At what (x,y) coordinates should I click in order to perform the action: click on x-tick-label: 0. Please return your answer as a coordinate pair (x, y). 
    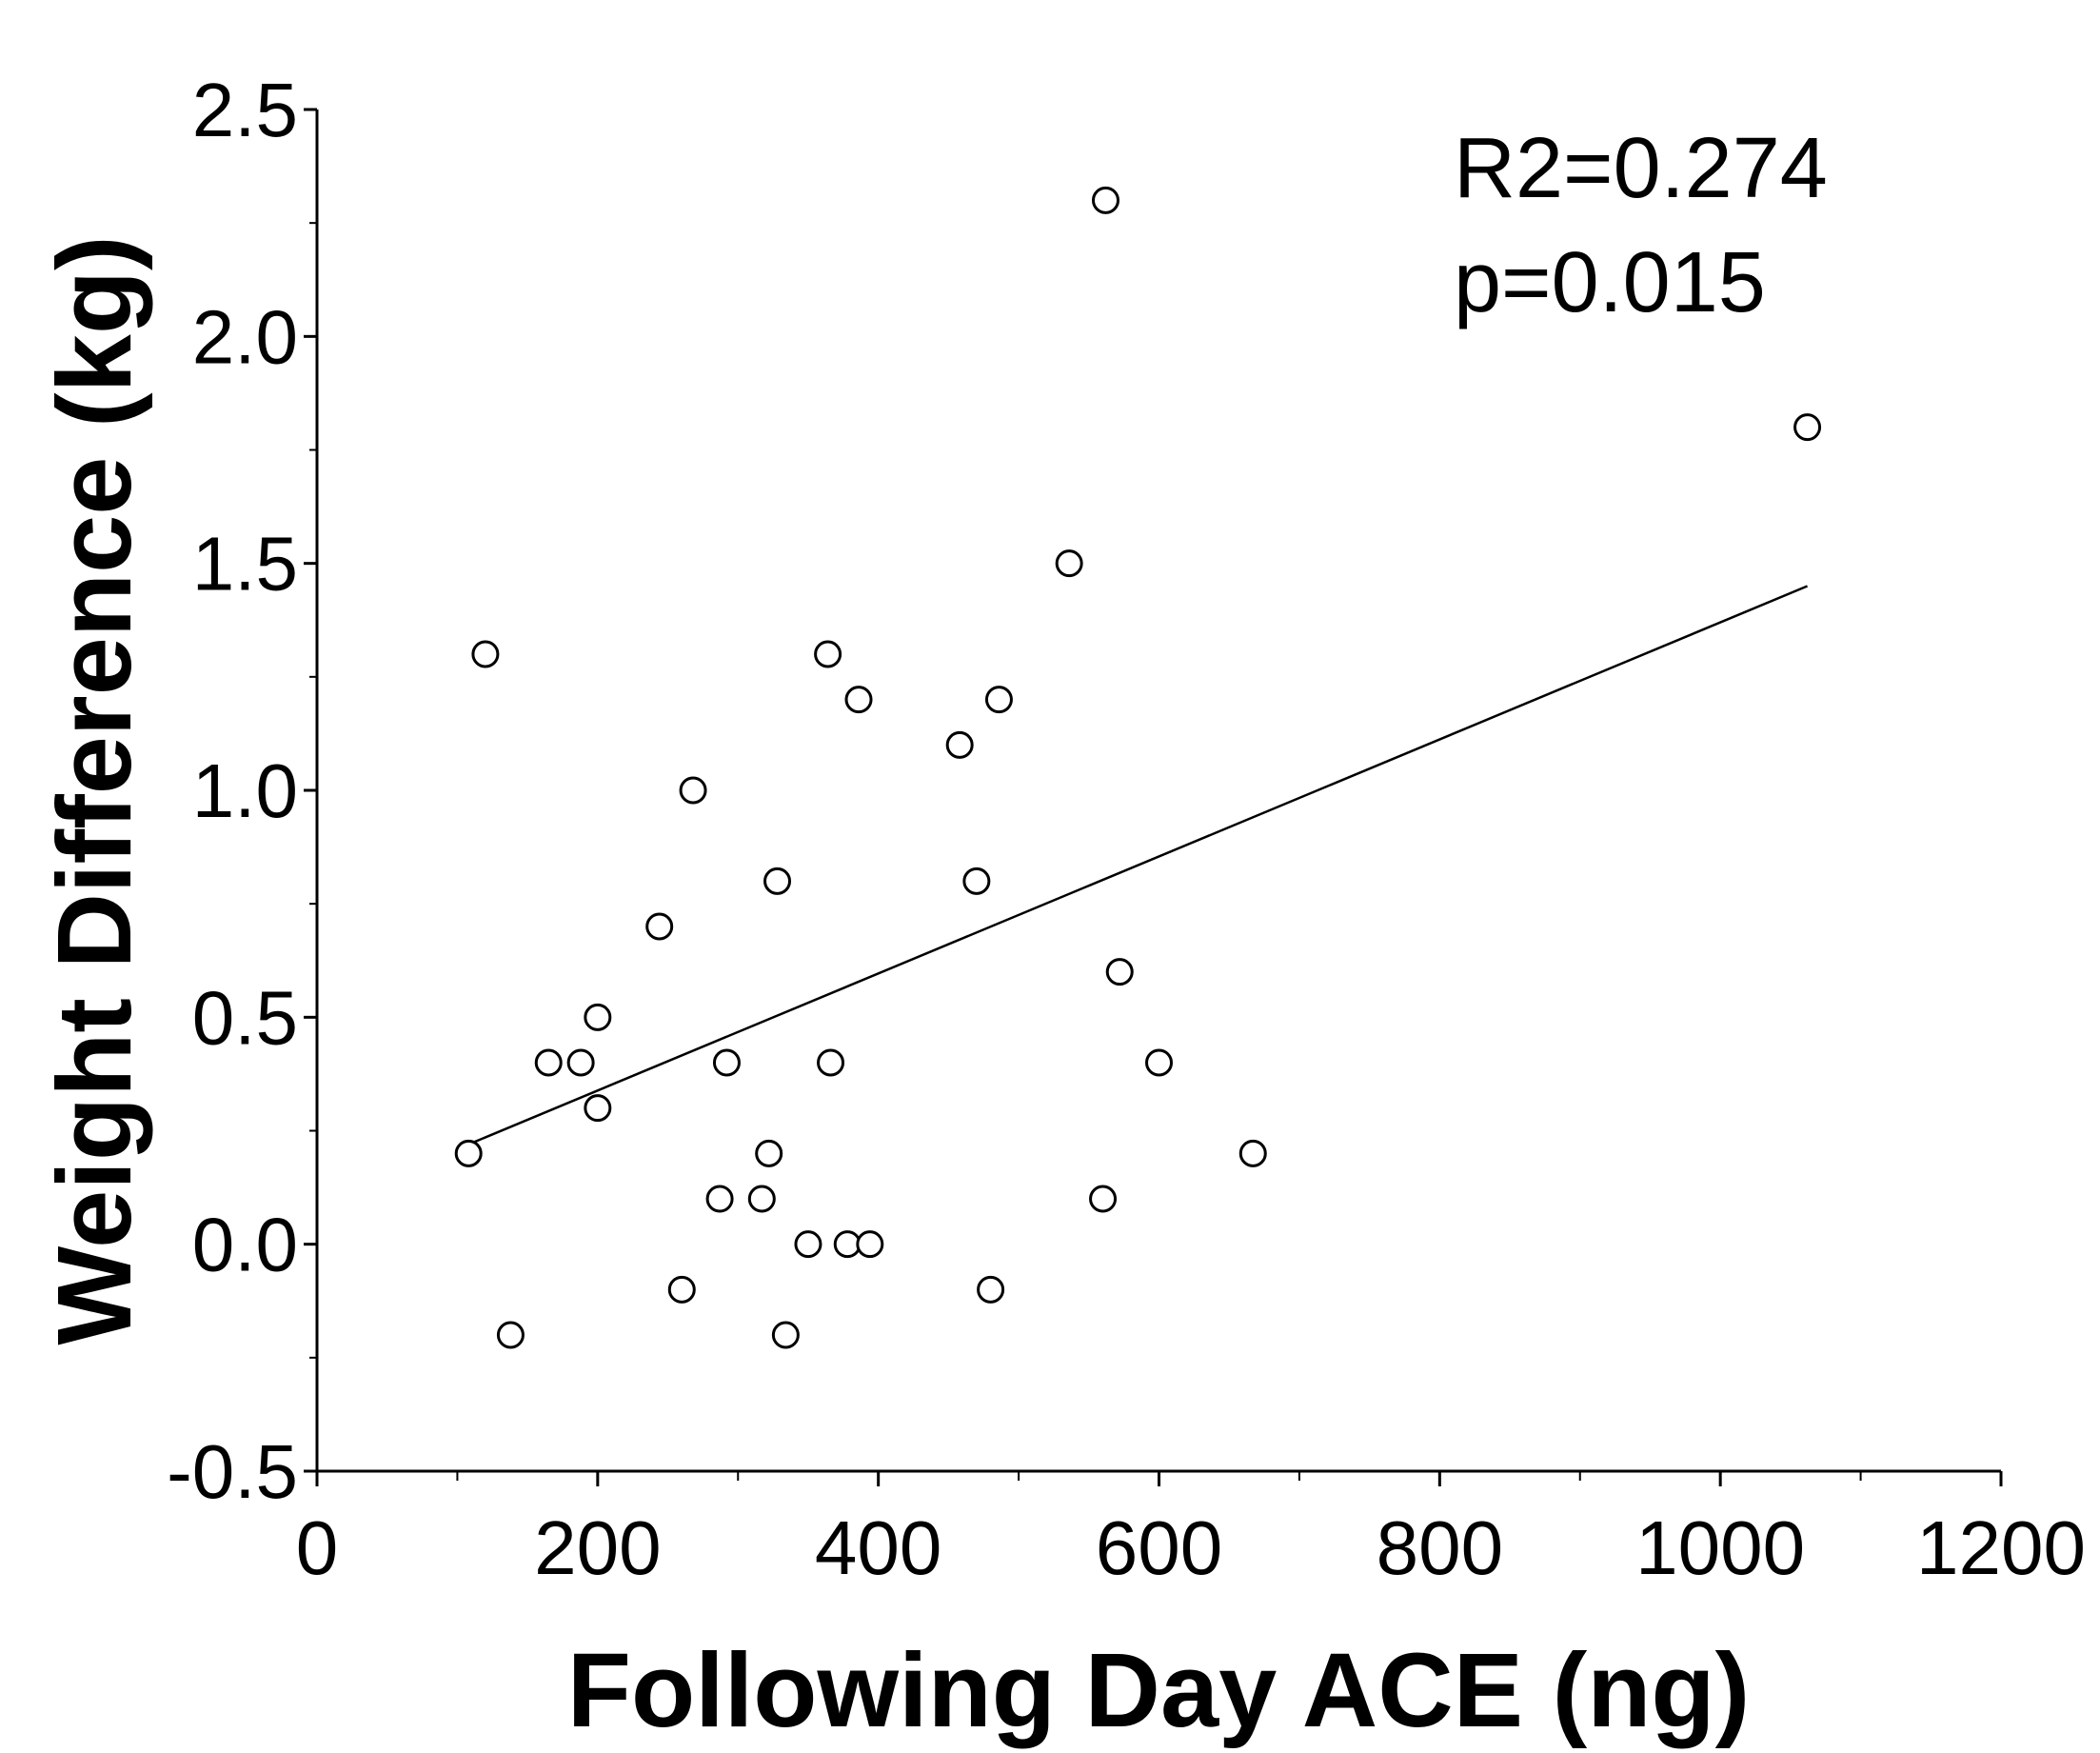
    Looking at the image, I should click on (317, 1548).